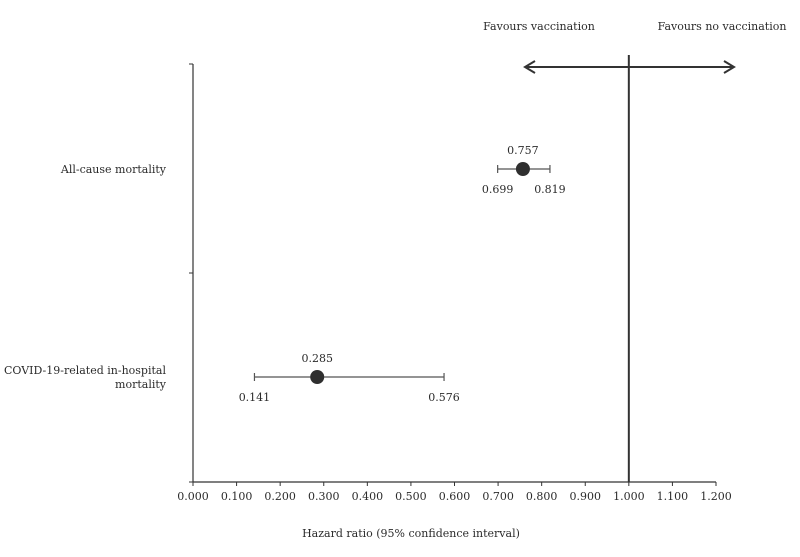 This screenshot has height=557, width=800. I want to click on x-axis-title: Hazard ratio (95% confidence interval), so click(411, 533).